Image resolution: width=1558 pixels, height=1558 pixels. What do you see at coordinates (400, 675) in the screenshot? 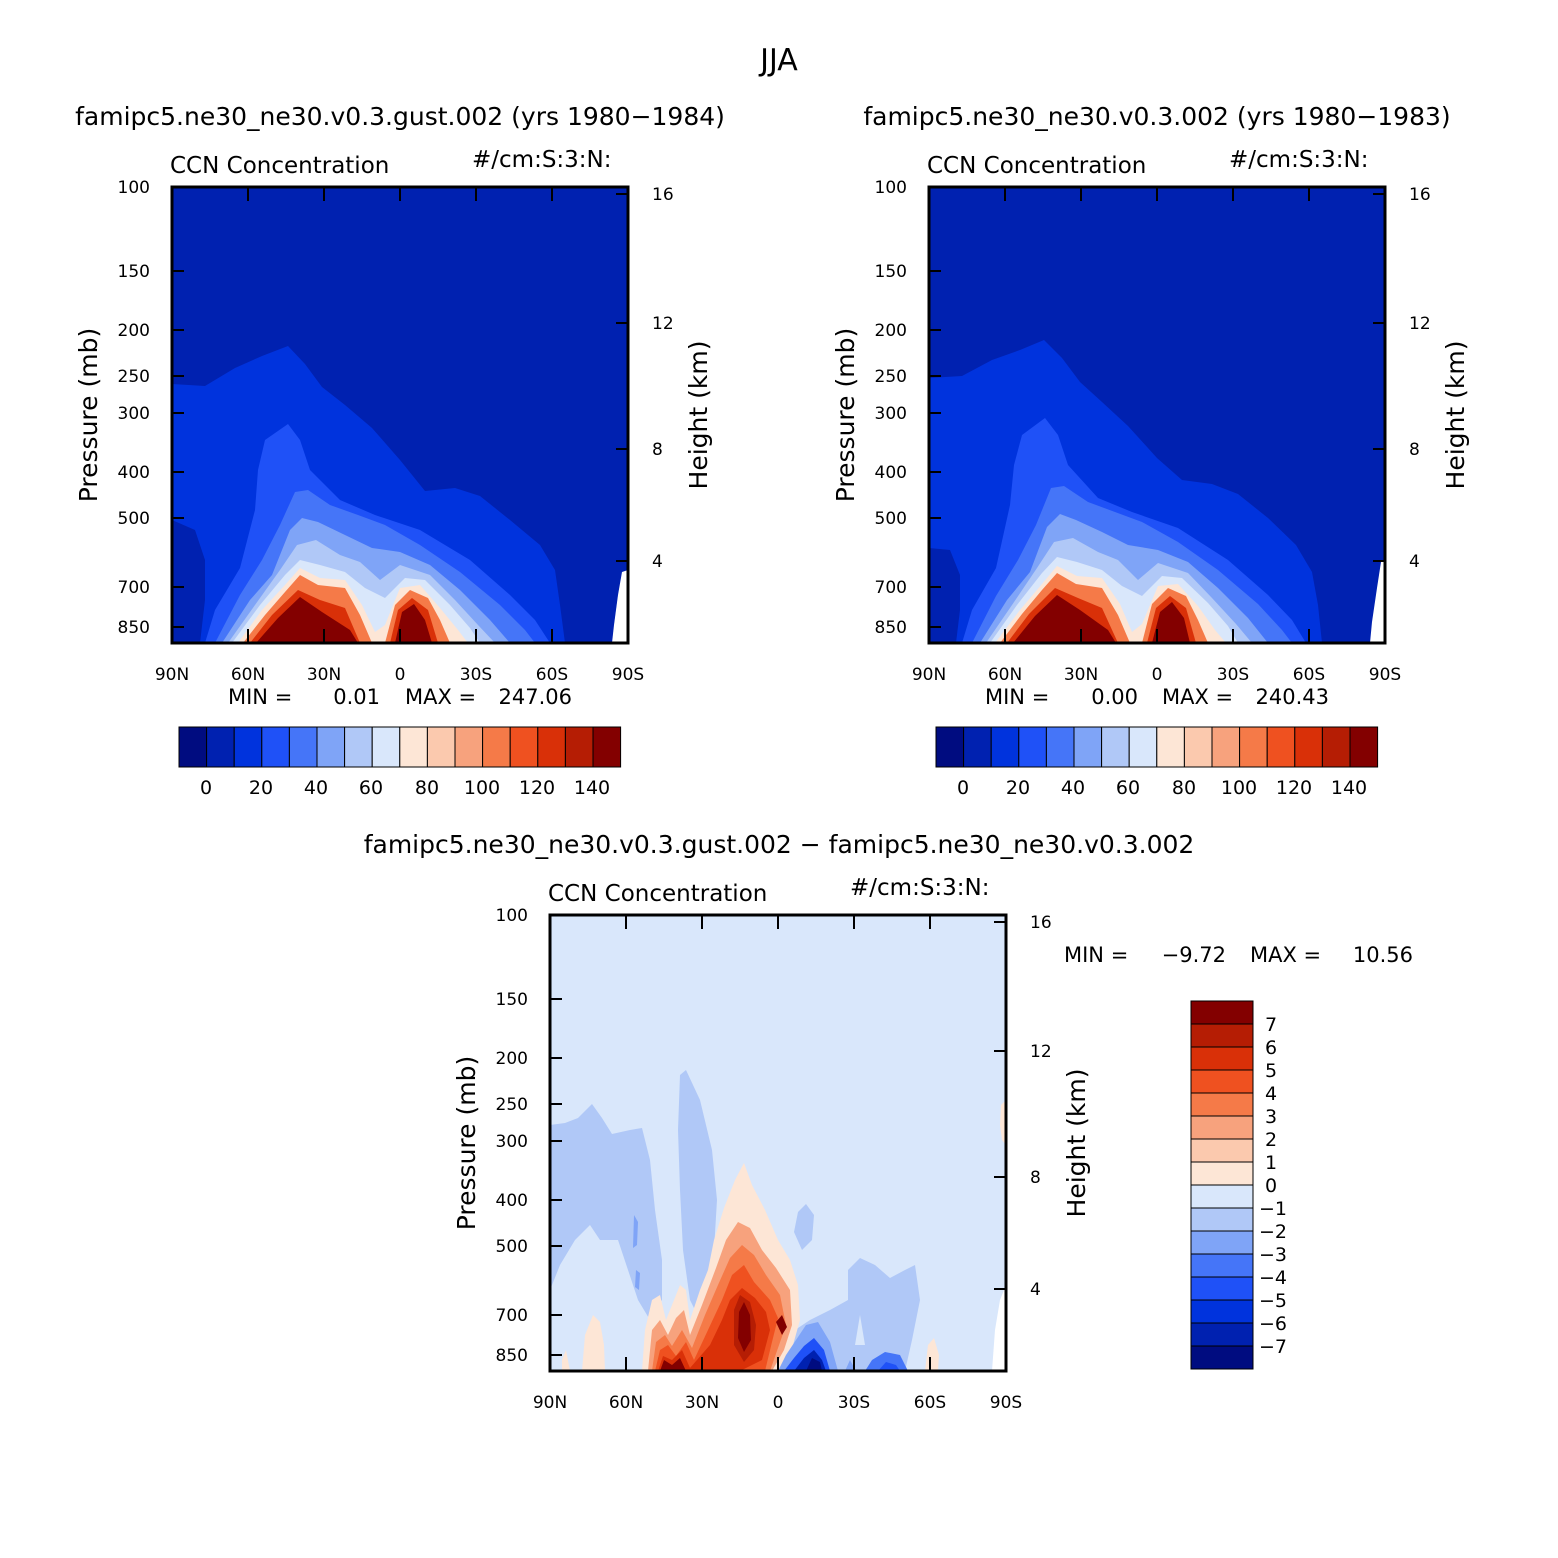
I see `panel-a-xtick: 0` at bounding box center [400, 675].